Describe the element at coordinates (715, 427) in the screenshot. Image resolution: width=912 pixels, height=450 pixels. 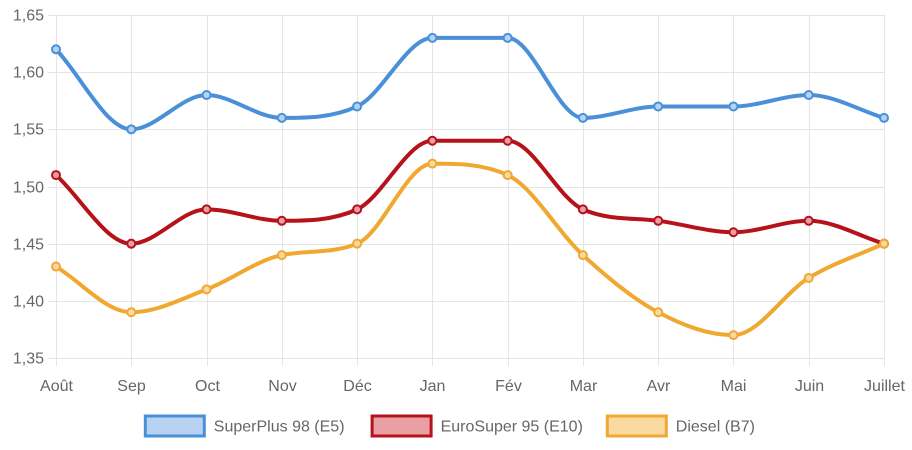
I see `legend-label: Diesel (B7)` at that location.